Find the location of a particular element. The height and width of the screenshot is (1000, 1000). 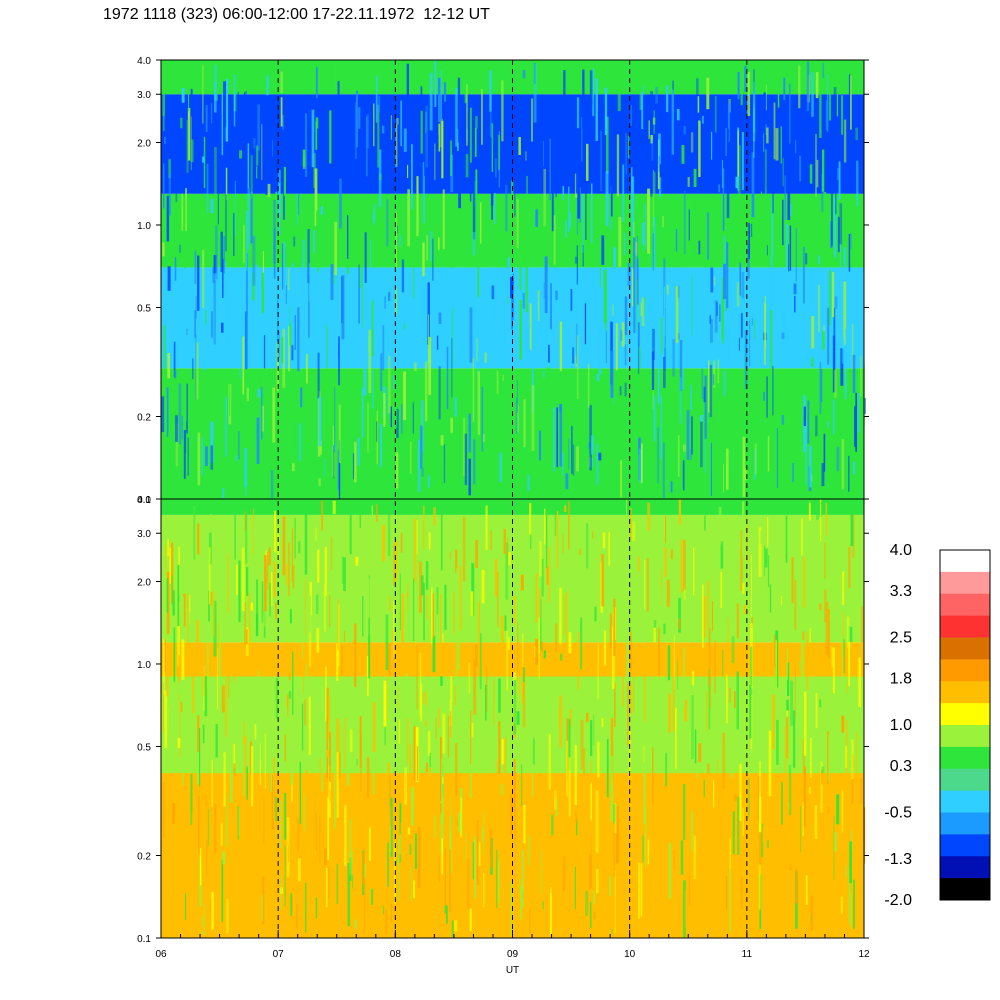

colorbar-frame is located at coordinates (965, 725).